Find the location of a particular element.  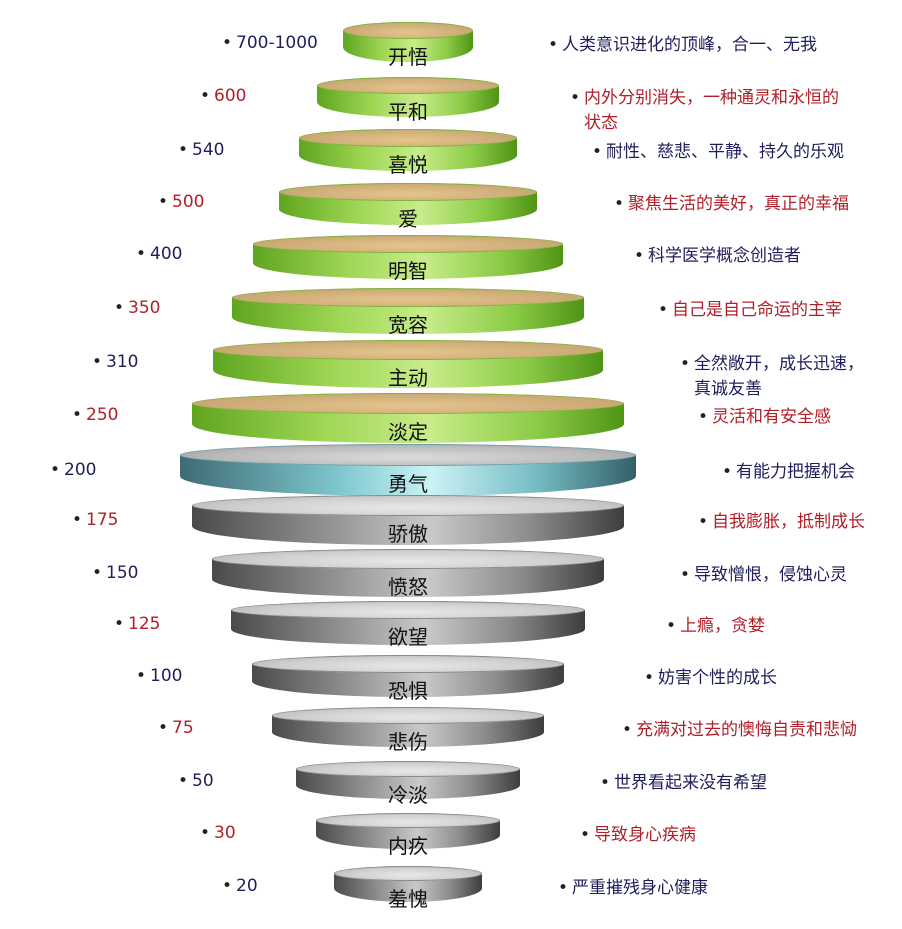

level-description: • 聚焦生活的美好，真正的幸福 is located at coordinates (736, 204).